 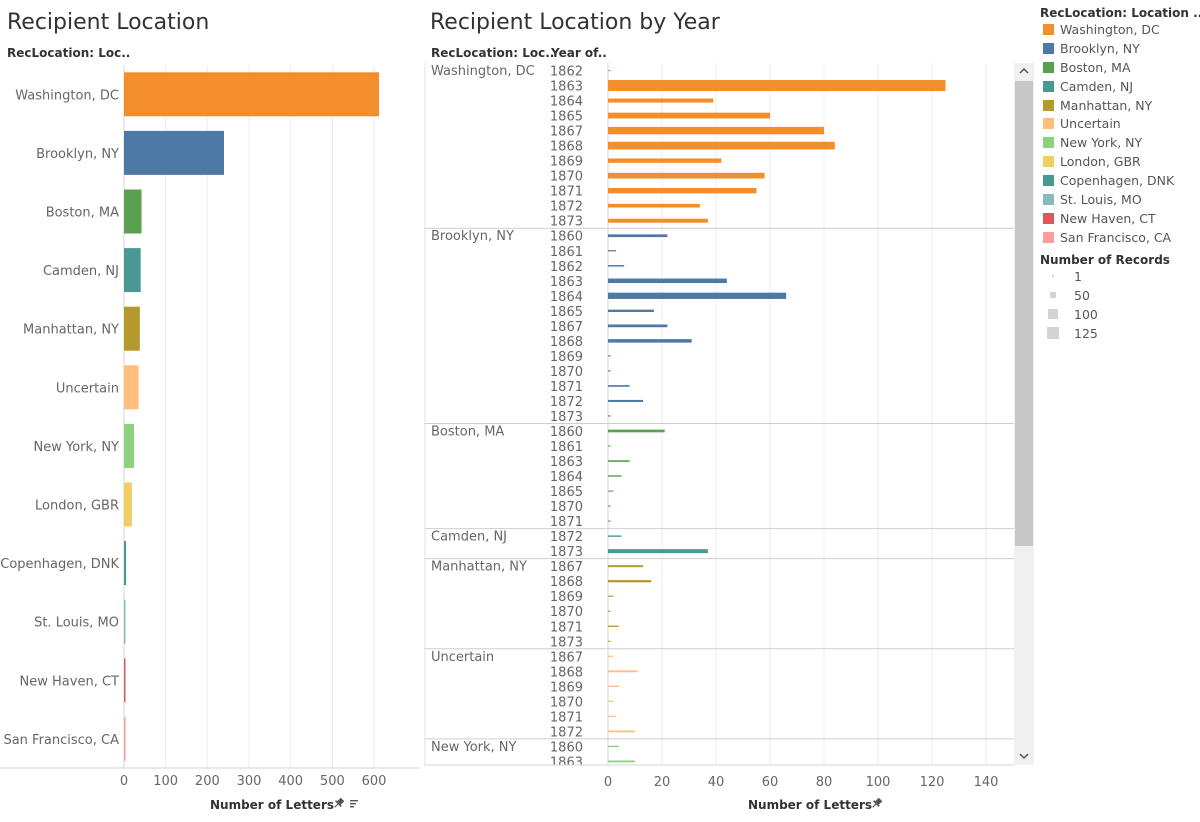 I want to click on size-legend-mark, so click(x=1053, y=314).